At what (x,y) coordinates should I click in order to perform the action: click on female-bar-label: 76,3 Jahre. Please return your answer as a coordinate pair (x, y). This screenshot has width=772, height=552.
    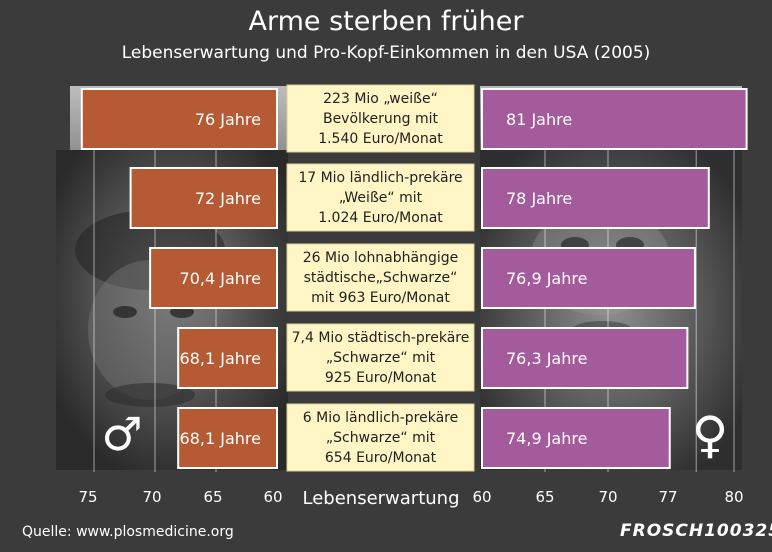
    Looking at the image, I should click on (546, 358).